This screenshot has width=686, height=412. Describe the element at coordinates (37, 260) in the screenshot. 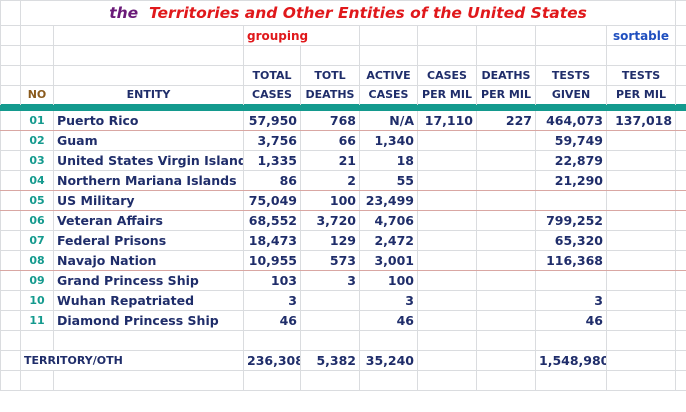

I see `row-number: 08` at that location.